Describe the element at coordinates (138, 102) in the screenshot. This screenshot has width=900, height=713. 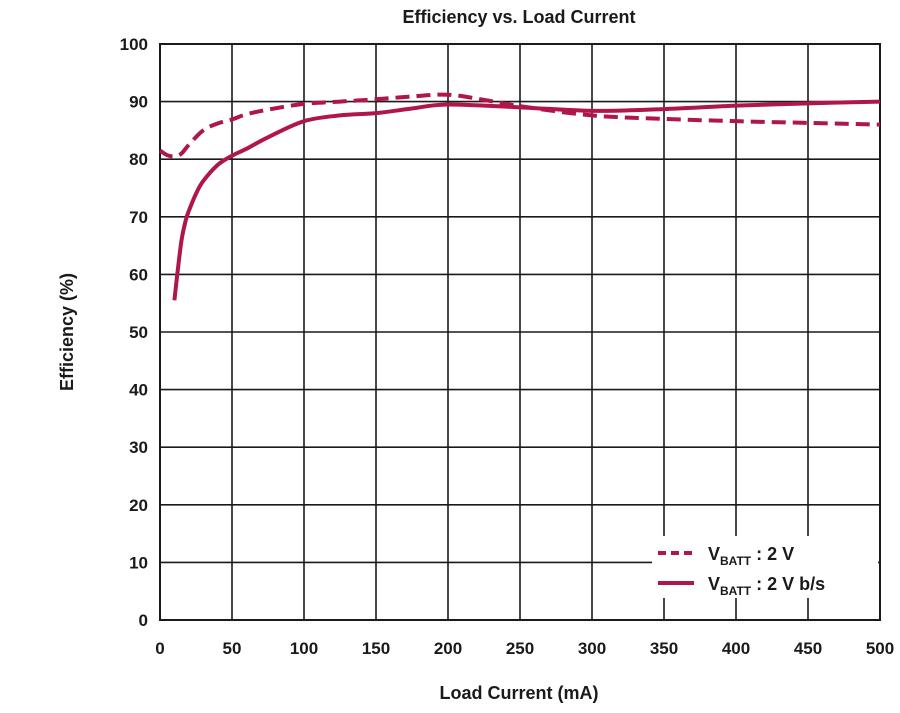
I see `y-tick-label: 90` at that location.